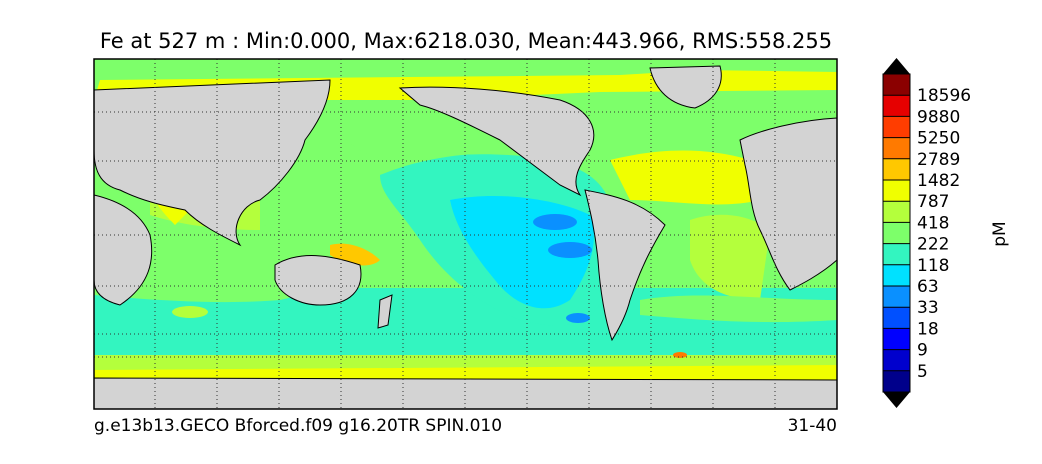  What do you see at coordinates (123, 250) in the screenshot?
I see `land-africa` at bounding box center [123, 250].